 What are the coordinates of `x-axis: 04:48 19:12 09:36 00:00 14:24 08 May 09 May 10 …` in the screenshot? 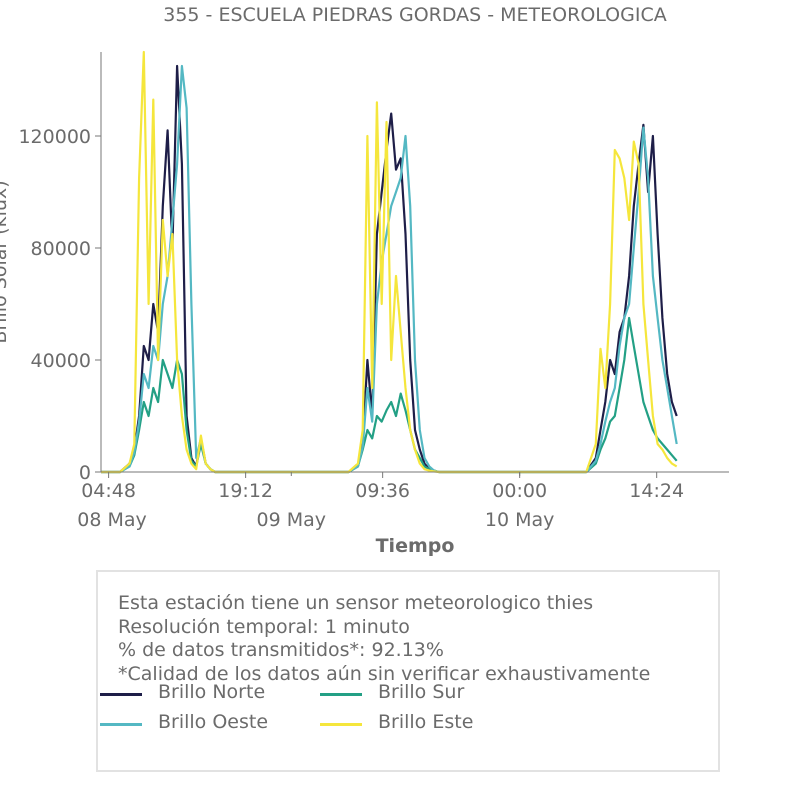 It's located at (403, 501).